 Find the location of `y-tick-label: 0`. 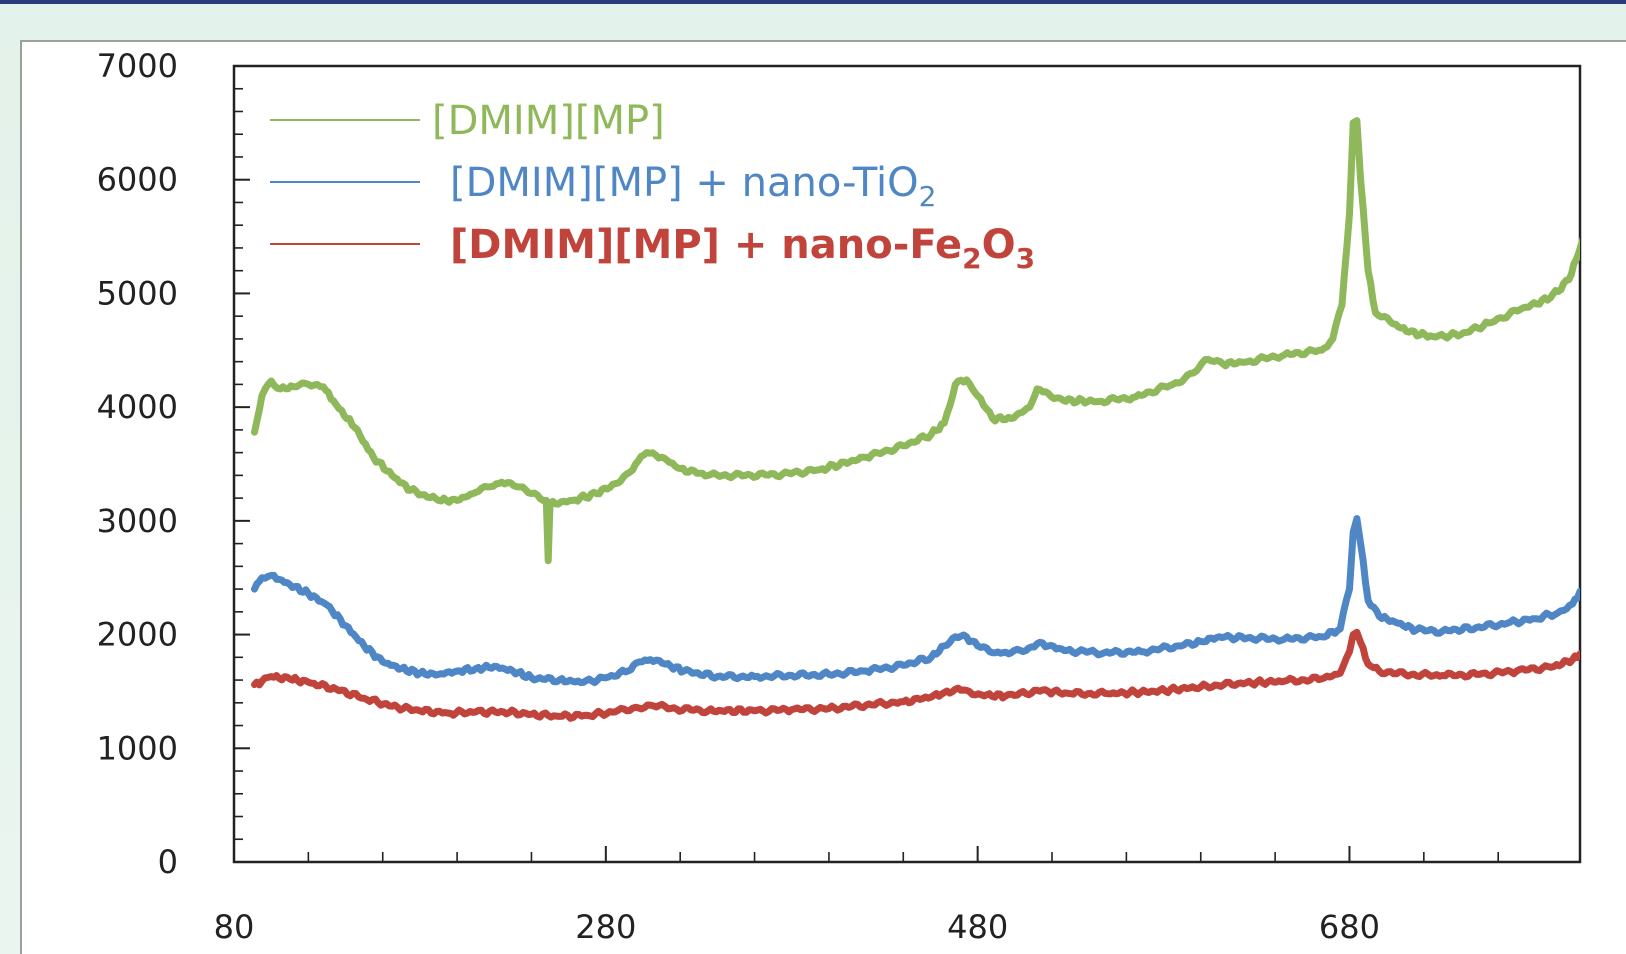

y-tick-label: 0 is located at coordinates (168, 862).